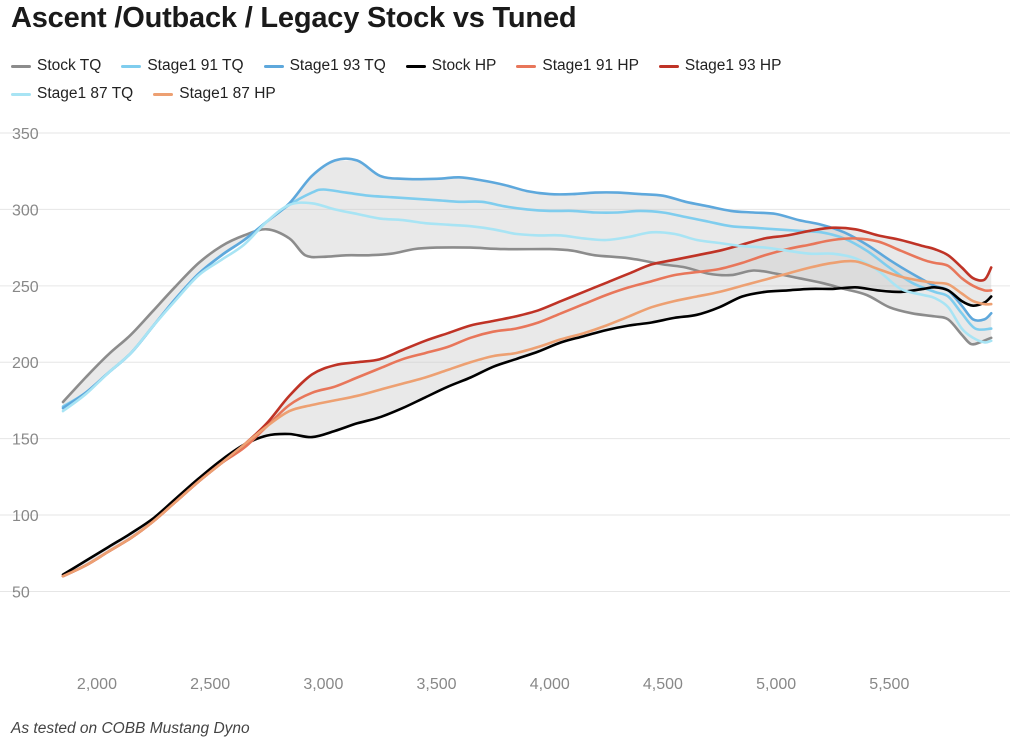  I want to click on chart-title: Ascent /Outback / Legacy Stock vs Tuned, so click(294, 18).